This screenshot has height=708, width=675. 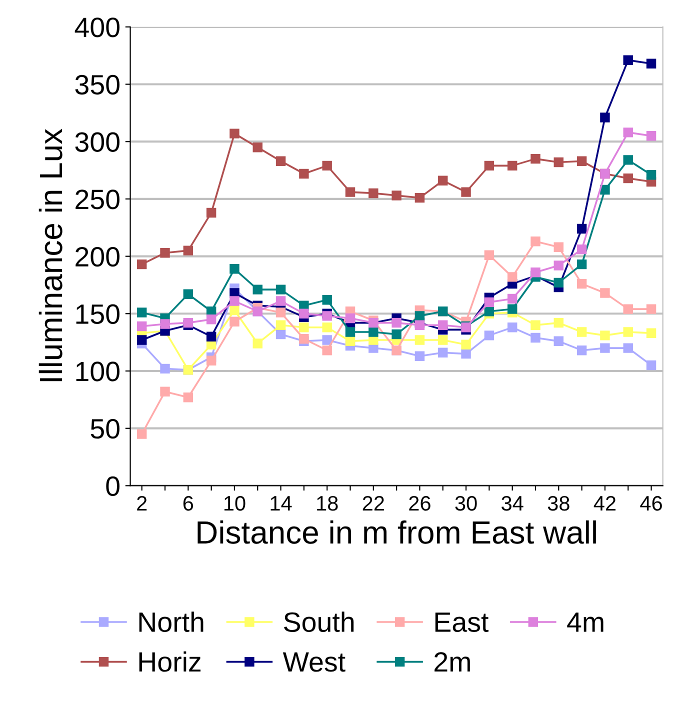 What do you see at coordinates (585, 622) in the screenshot?
I see `legend-label: 4m` at bounding box center [585, 622].